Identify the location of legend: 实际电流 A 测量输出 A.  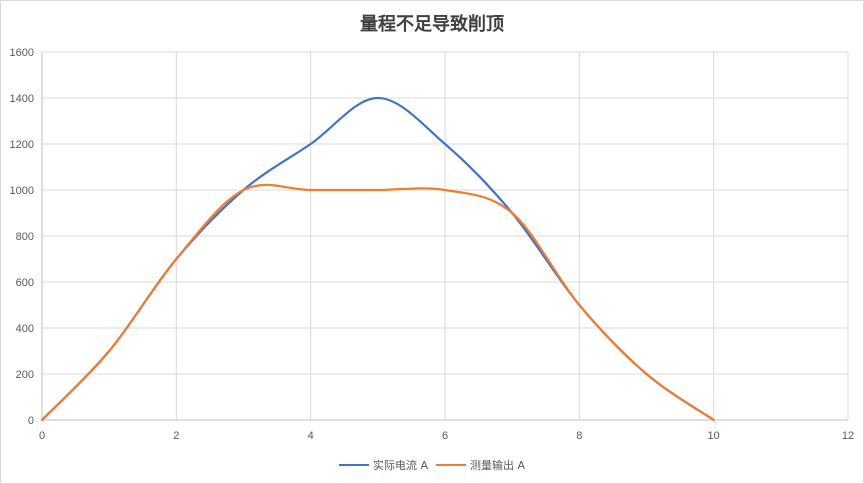
(432, 465).